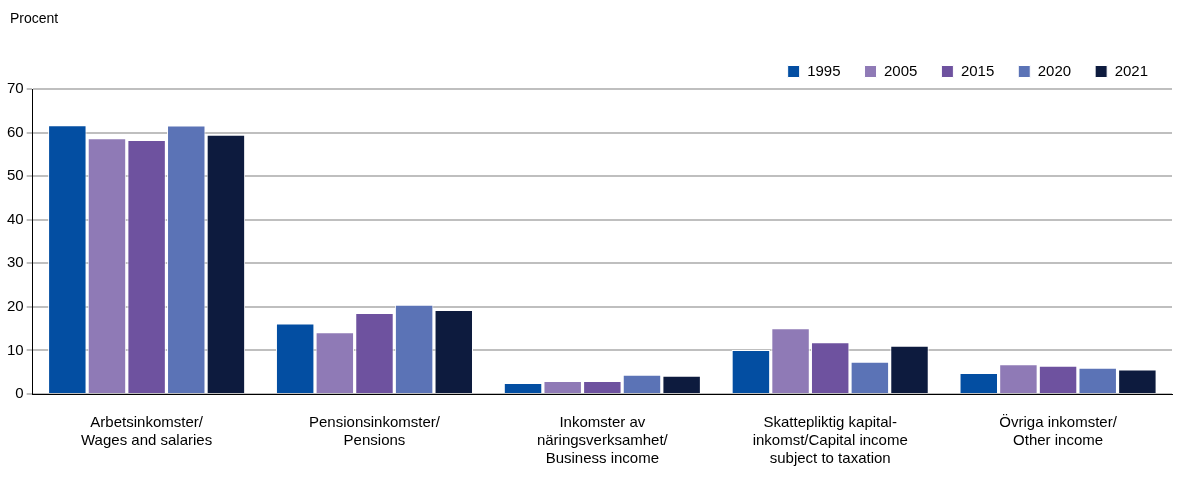 The height and width of the screenshot is (492, 1182). What do you see at coordinates (15, 349) in the screenshot?
I see `y-tick-label: 10` at bounding box center [15, 349].